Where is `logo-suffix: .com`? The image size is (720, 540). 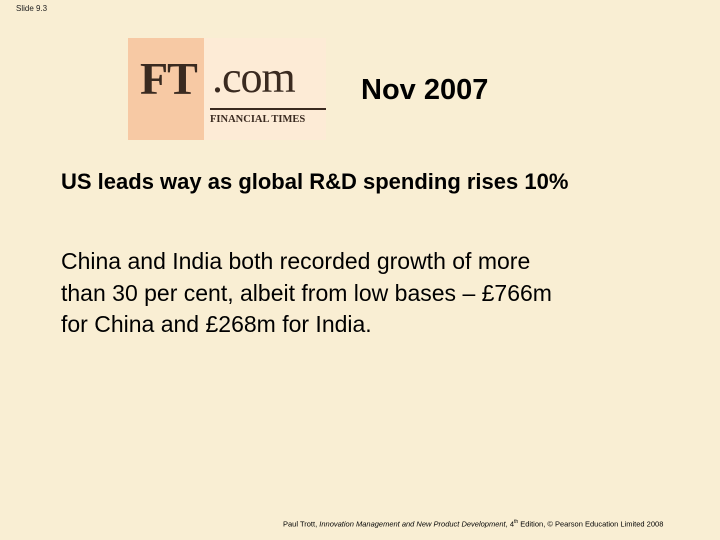
logo-suffix: .com is located at coordinates (254, 77).